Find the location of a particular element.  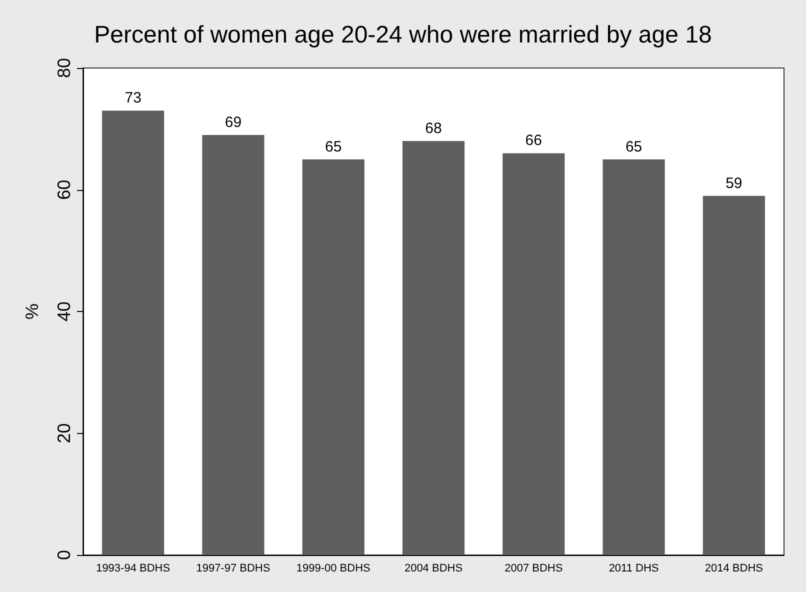

x-tick-label: 2007 BDHS is located at coordinates (533, 568).